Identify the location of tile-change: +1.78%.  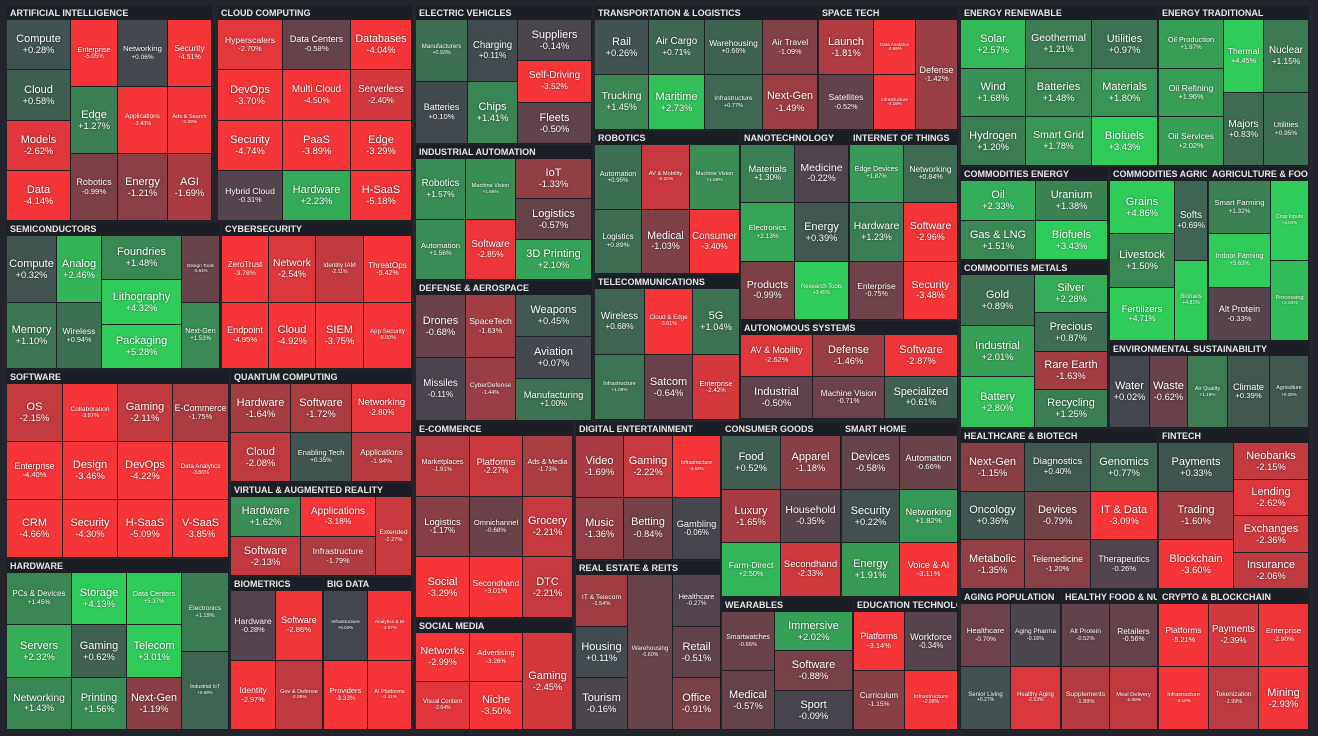
(1058, 145).